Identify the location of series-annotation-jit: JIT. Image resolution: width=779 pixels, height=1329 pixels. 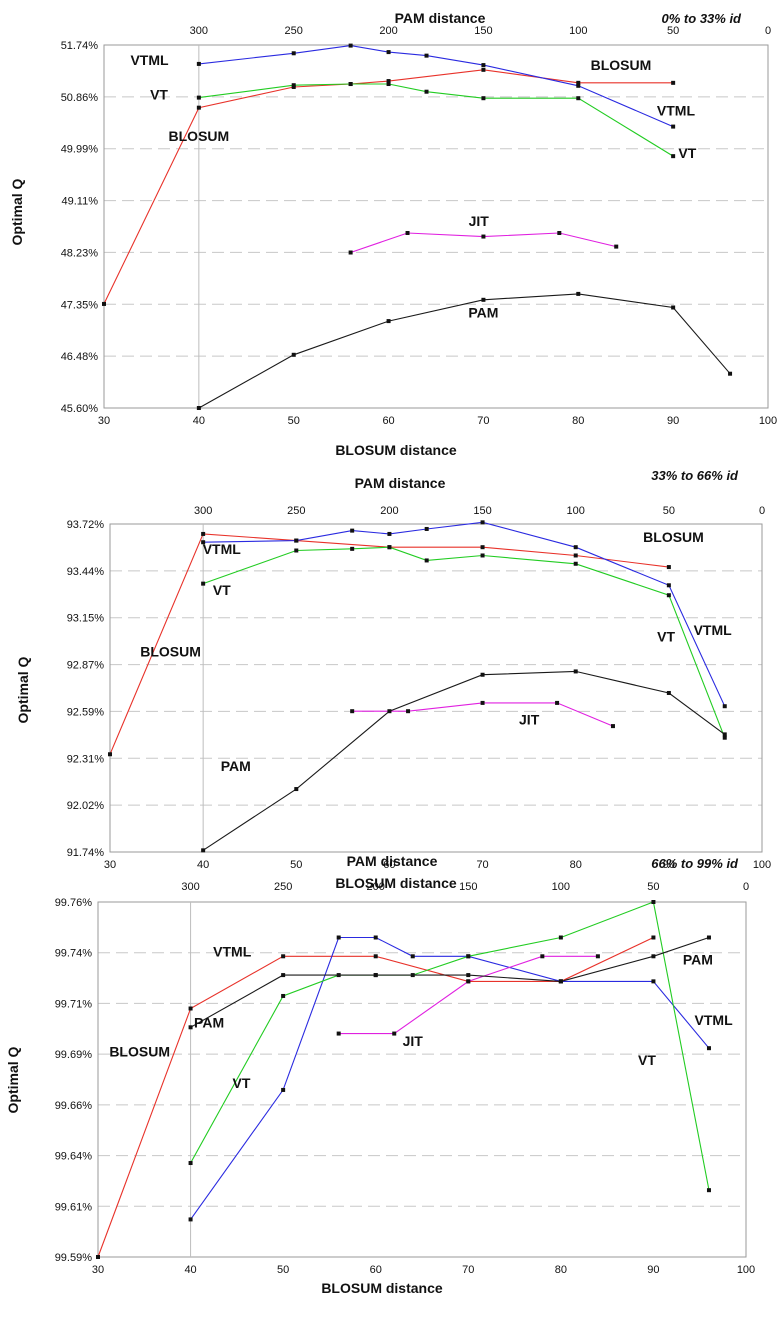
(413, 1041).